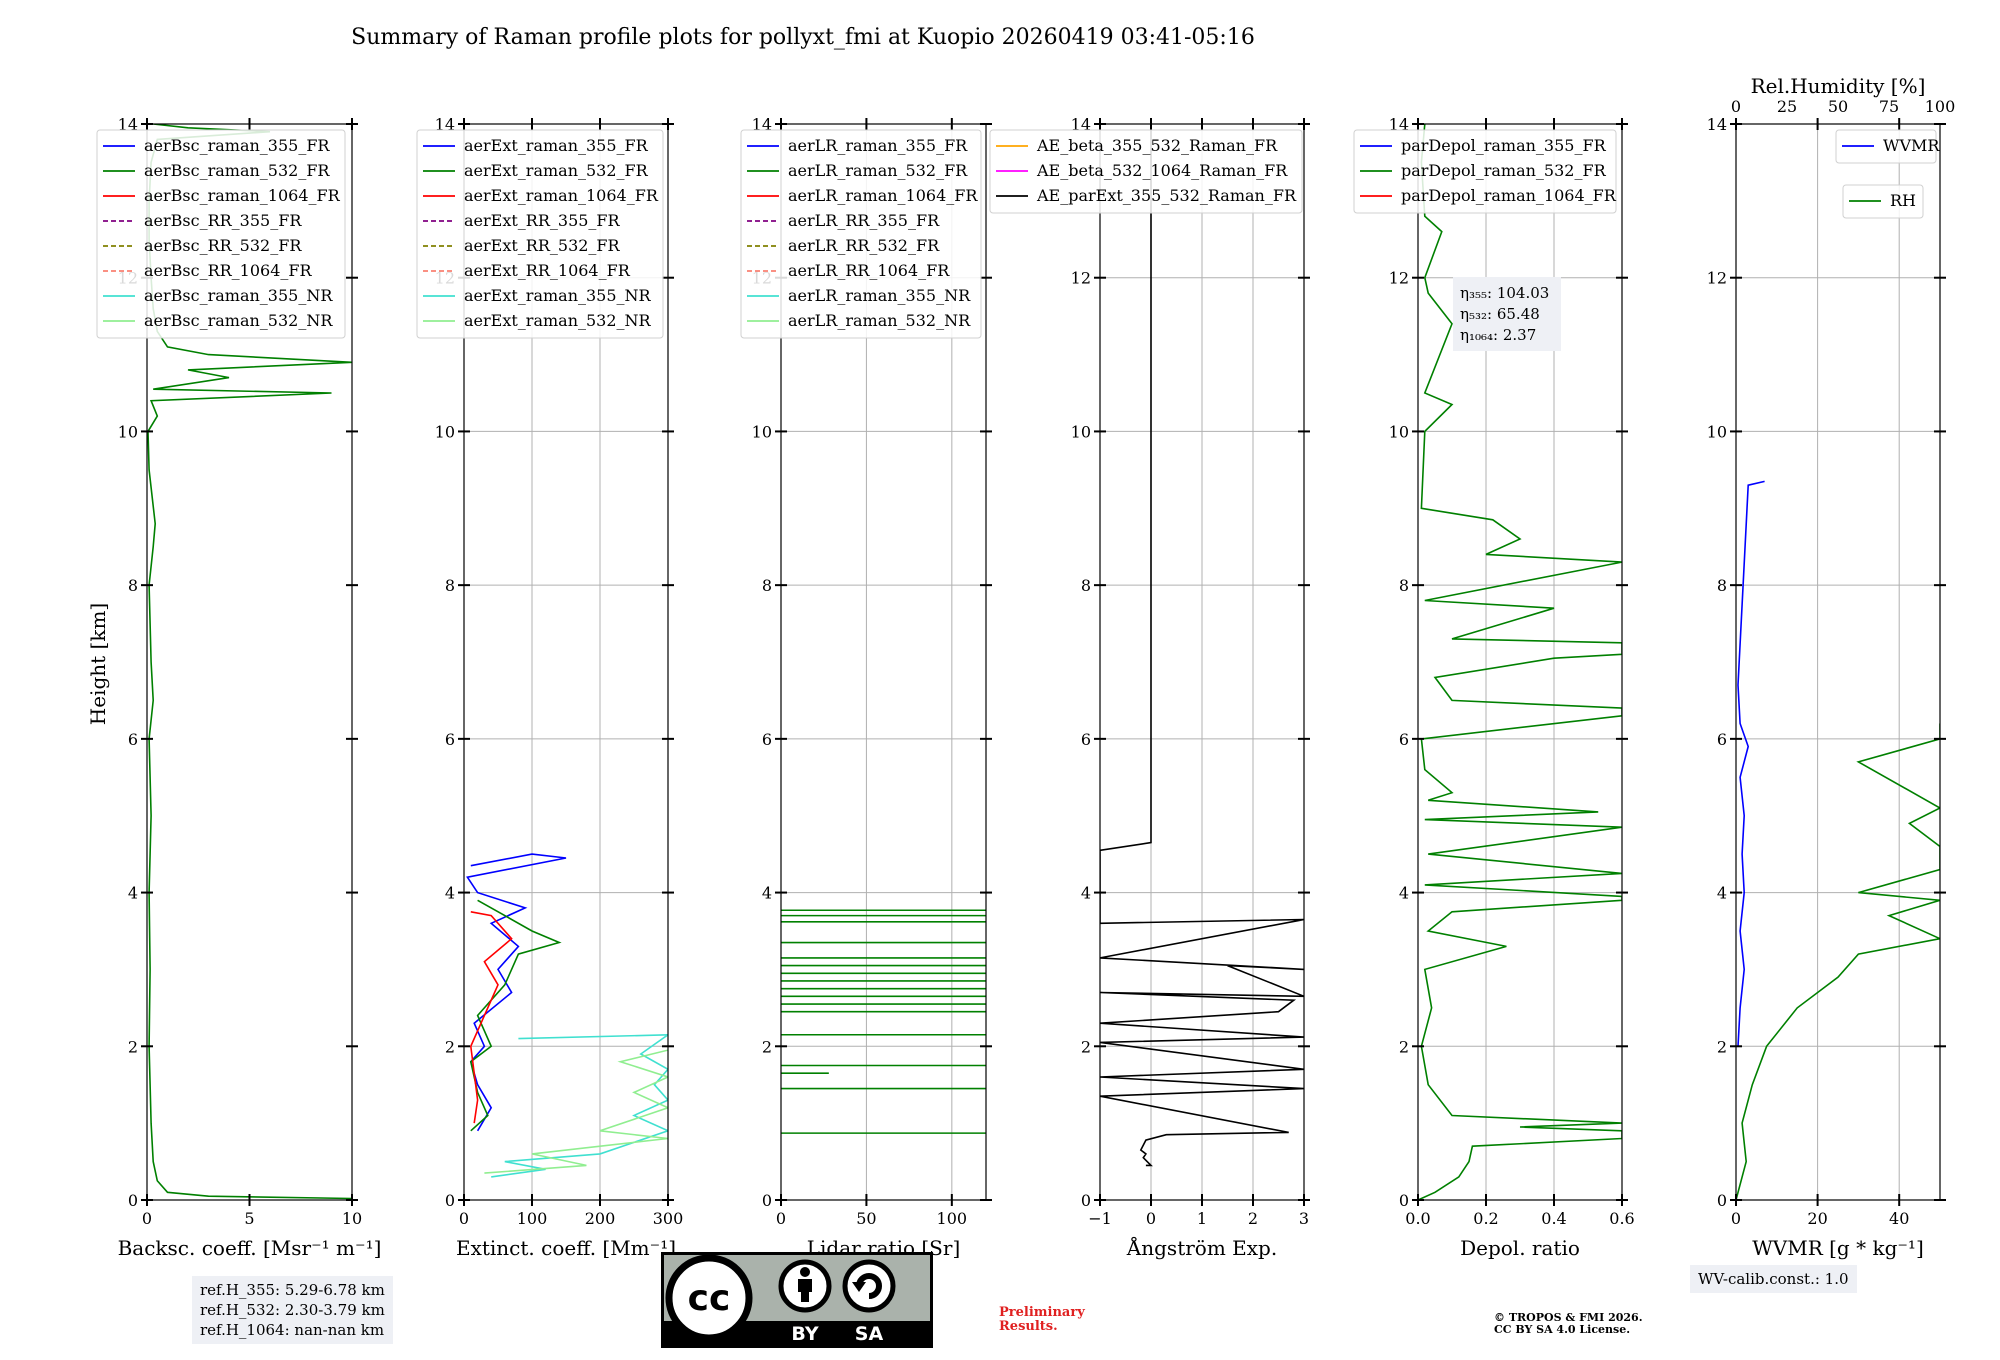 The image size is (2000, 1360). What do you see at coordinates (98, 664) in the screenshot?
I see `y-axis-label: Height [km]` at bounding box center [98, 664].